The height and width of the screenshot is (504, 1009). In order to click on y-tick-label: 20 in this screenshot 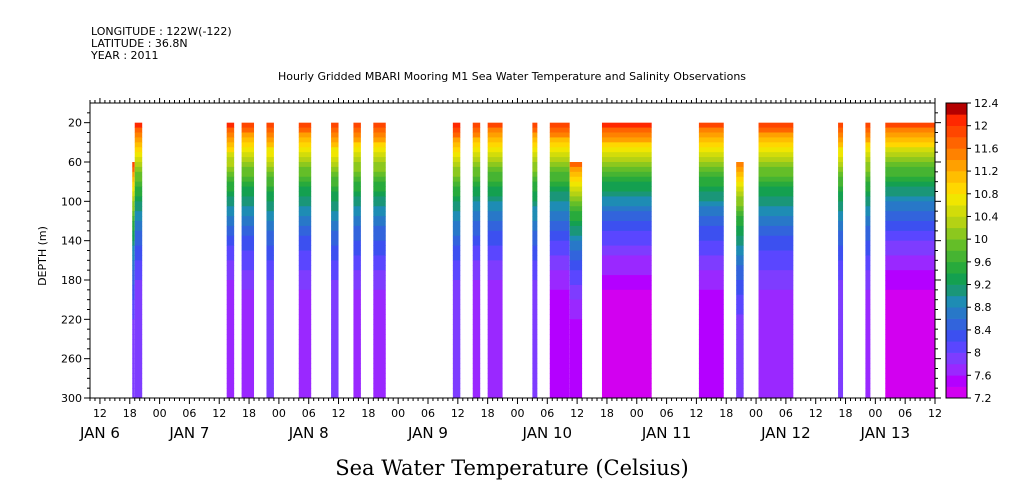, I will do `click(75, 123)`.